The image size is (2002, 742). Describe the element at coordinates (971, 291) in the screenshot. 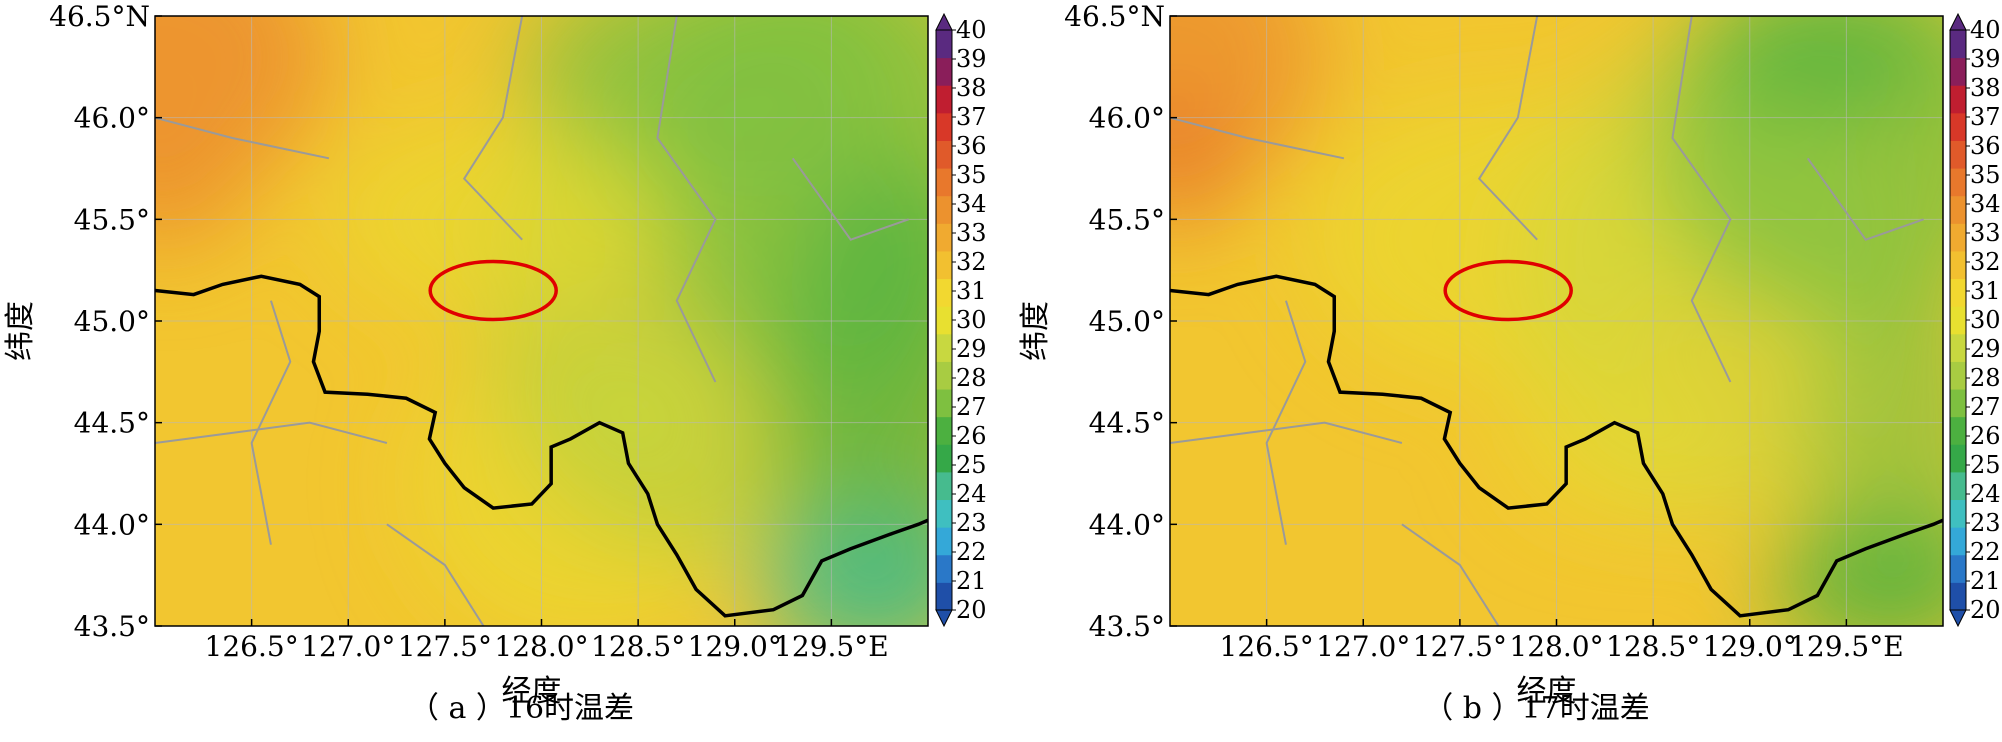

I see `colorbar-tick-label: 31` at that location.